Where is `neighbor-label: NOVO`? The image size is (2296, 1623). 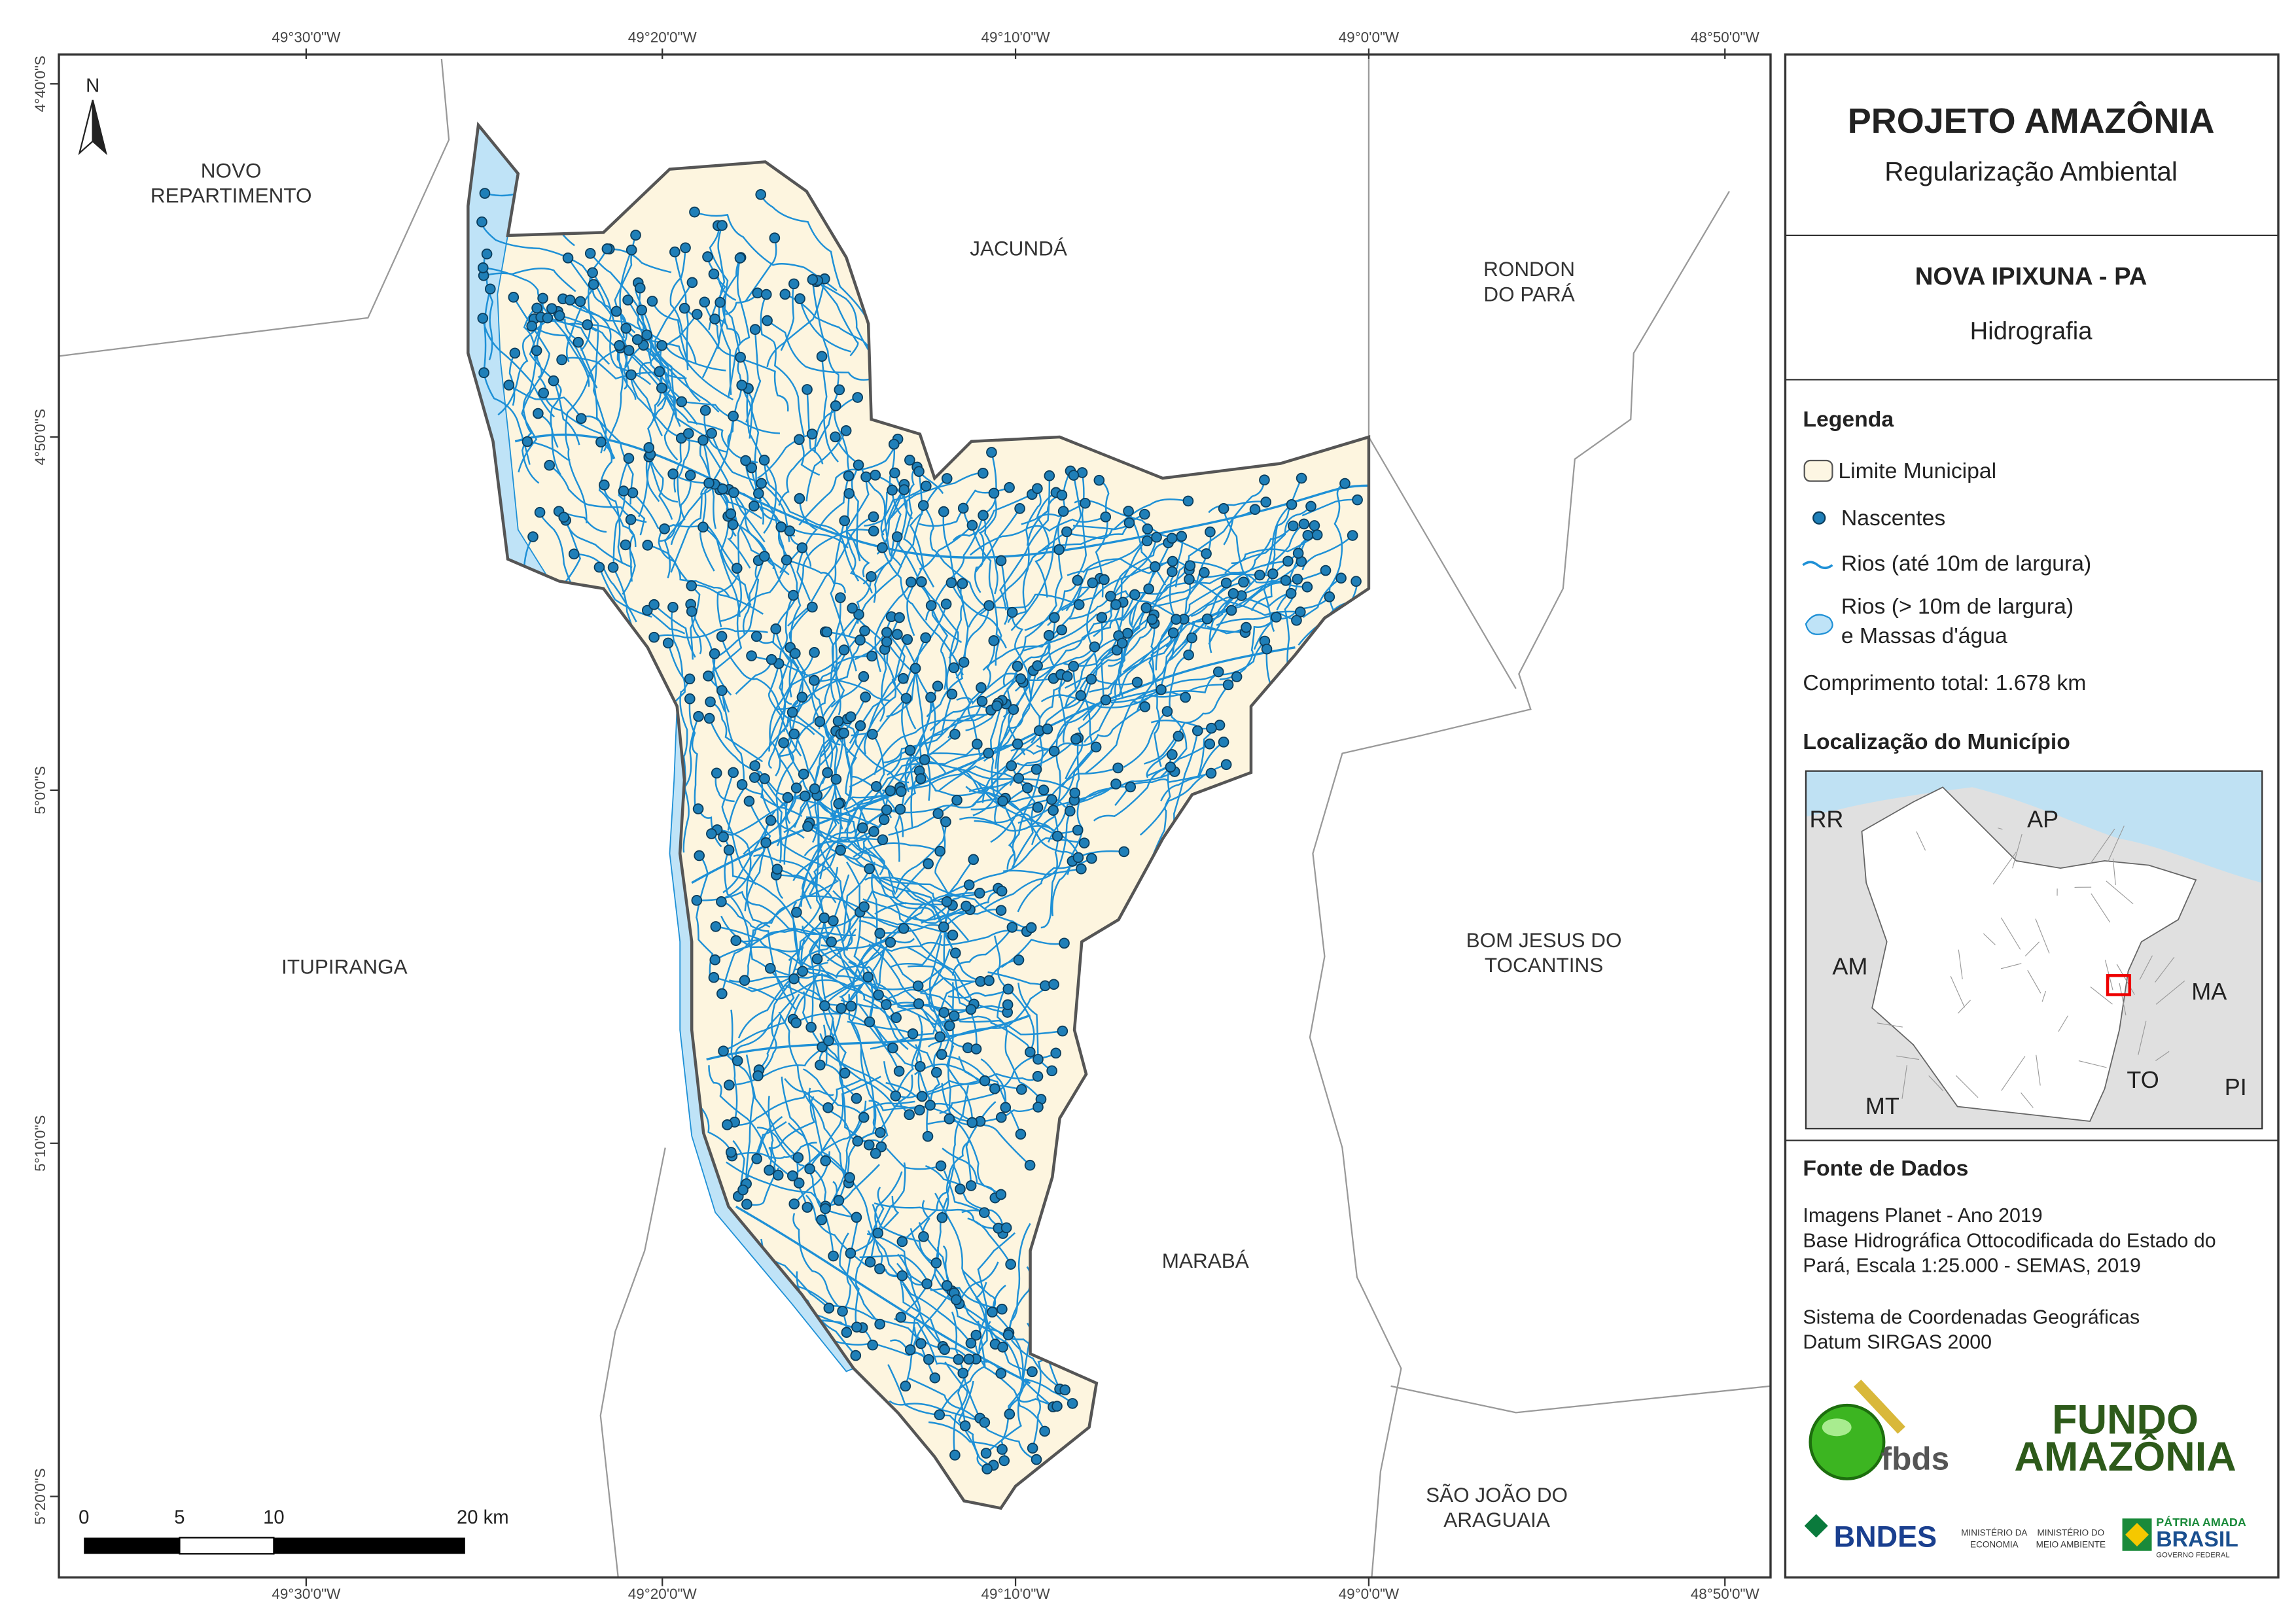 neighbor-label: NOVO is located at coordinates (232, 170).